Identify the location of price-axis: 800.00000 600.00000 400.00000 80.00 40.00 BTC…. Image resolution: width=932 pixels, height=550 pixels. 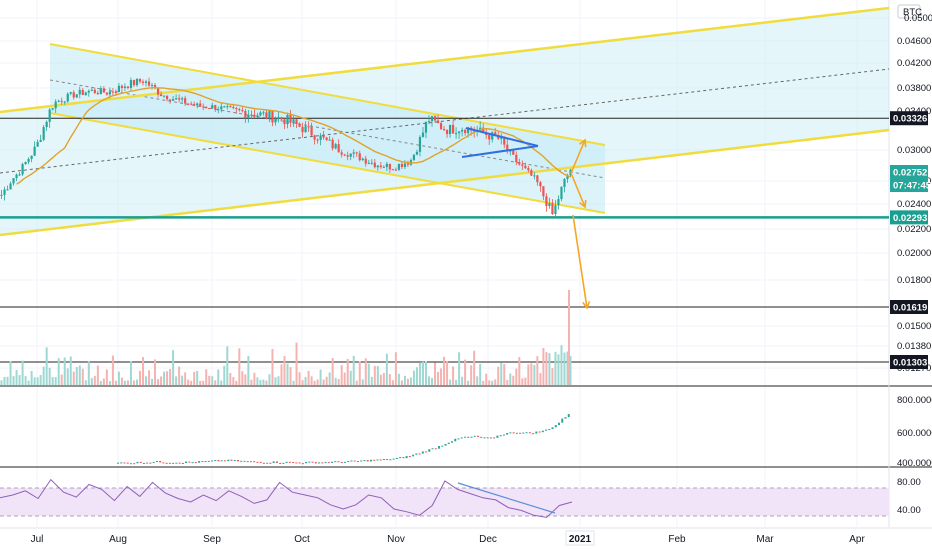
(914, 260).